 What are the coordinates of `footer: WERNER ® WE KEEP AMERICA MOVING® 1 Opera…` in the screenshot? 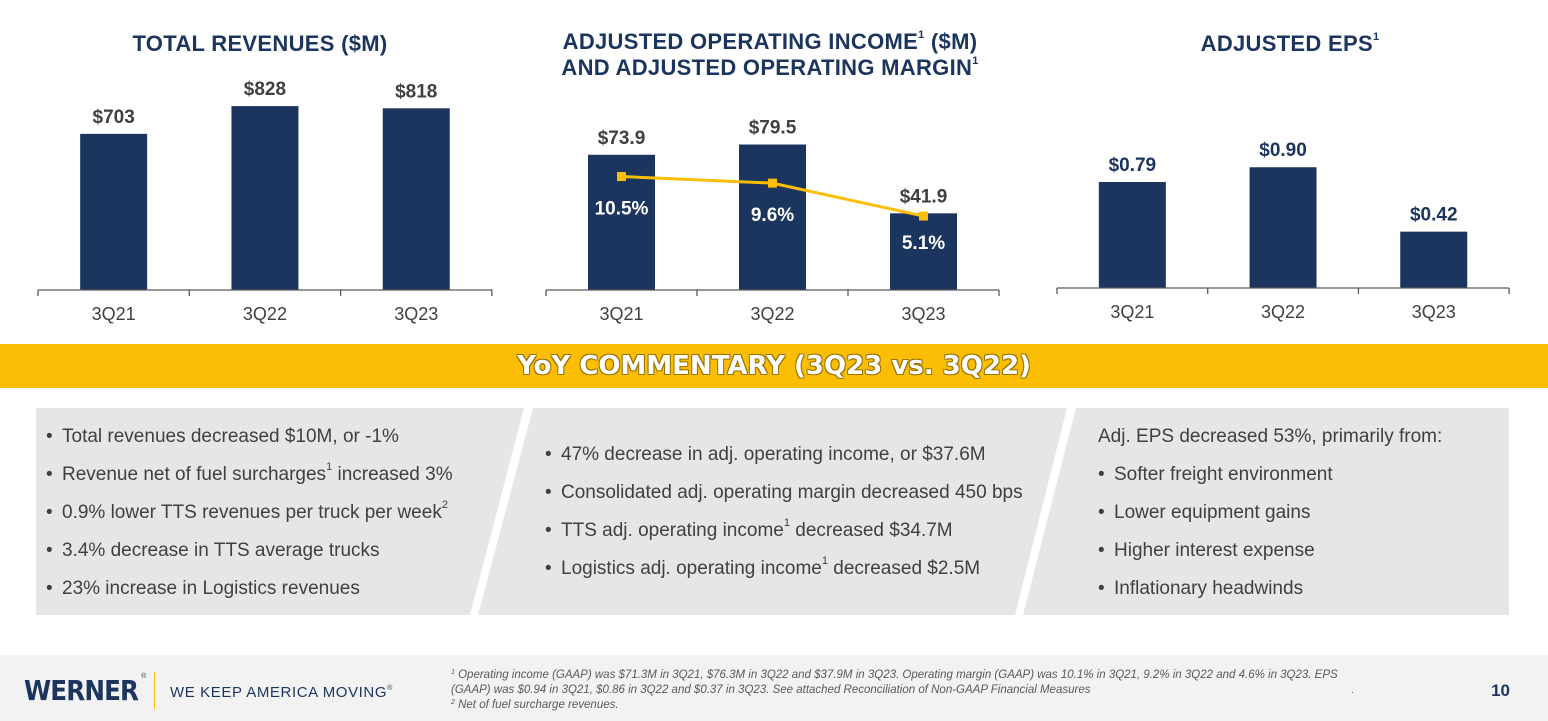 It's located at (774, 688).